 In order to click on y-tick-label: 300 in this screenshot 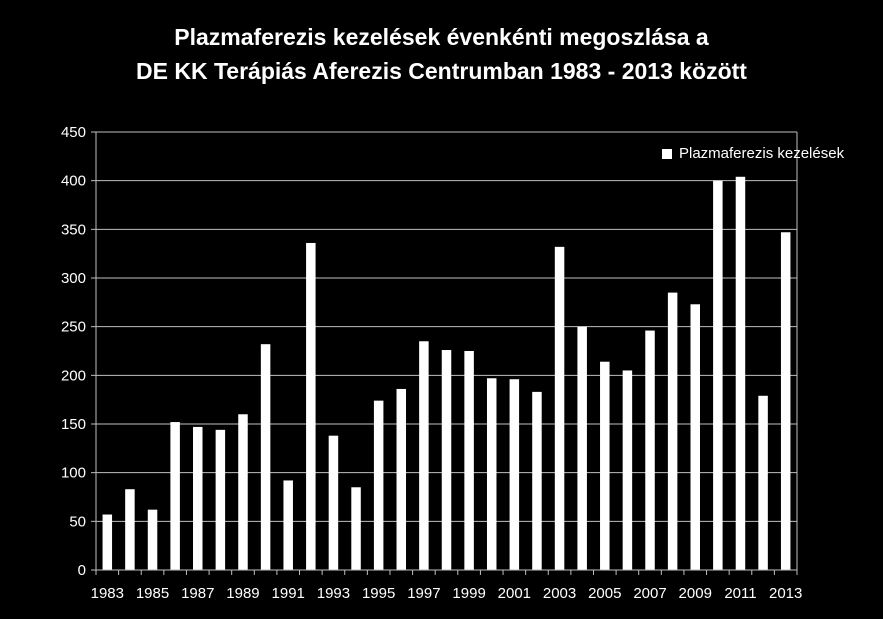, I will do `click(73, 278)`.